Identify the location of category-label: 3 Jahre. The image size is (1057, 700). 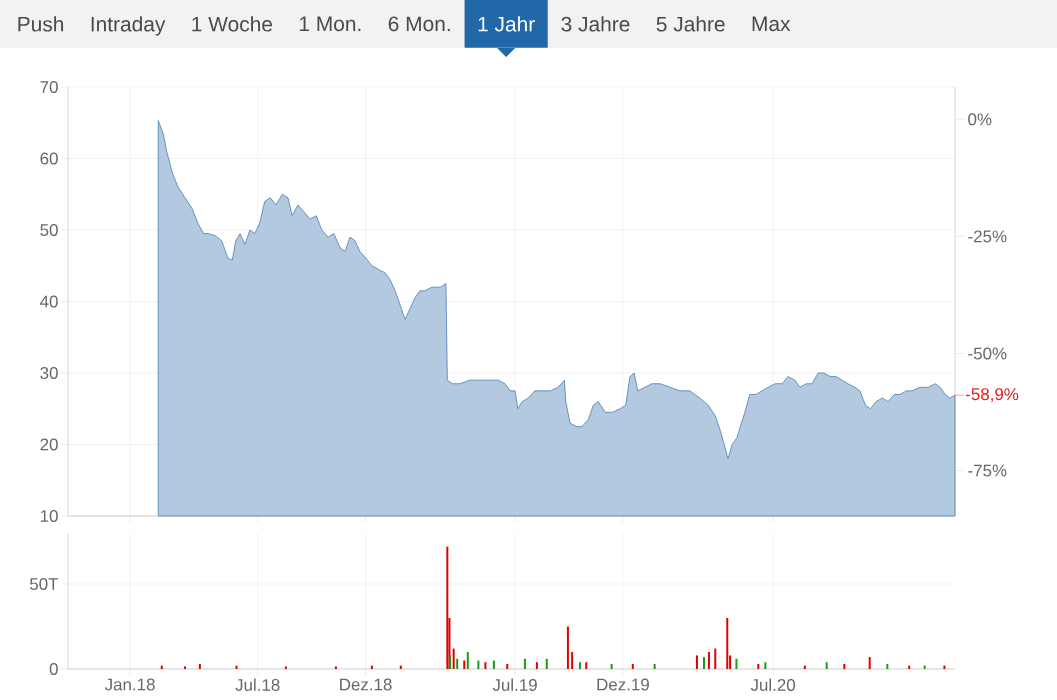
(595, 24).